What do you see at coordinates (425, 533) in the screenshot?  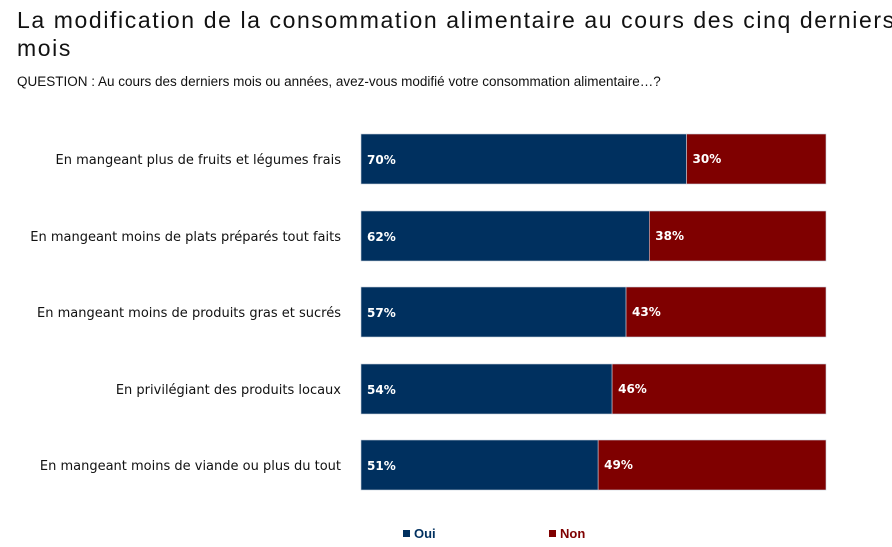 I see `legend-label-oui: Oui` at bounding box center [425, 533].